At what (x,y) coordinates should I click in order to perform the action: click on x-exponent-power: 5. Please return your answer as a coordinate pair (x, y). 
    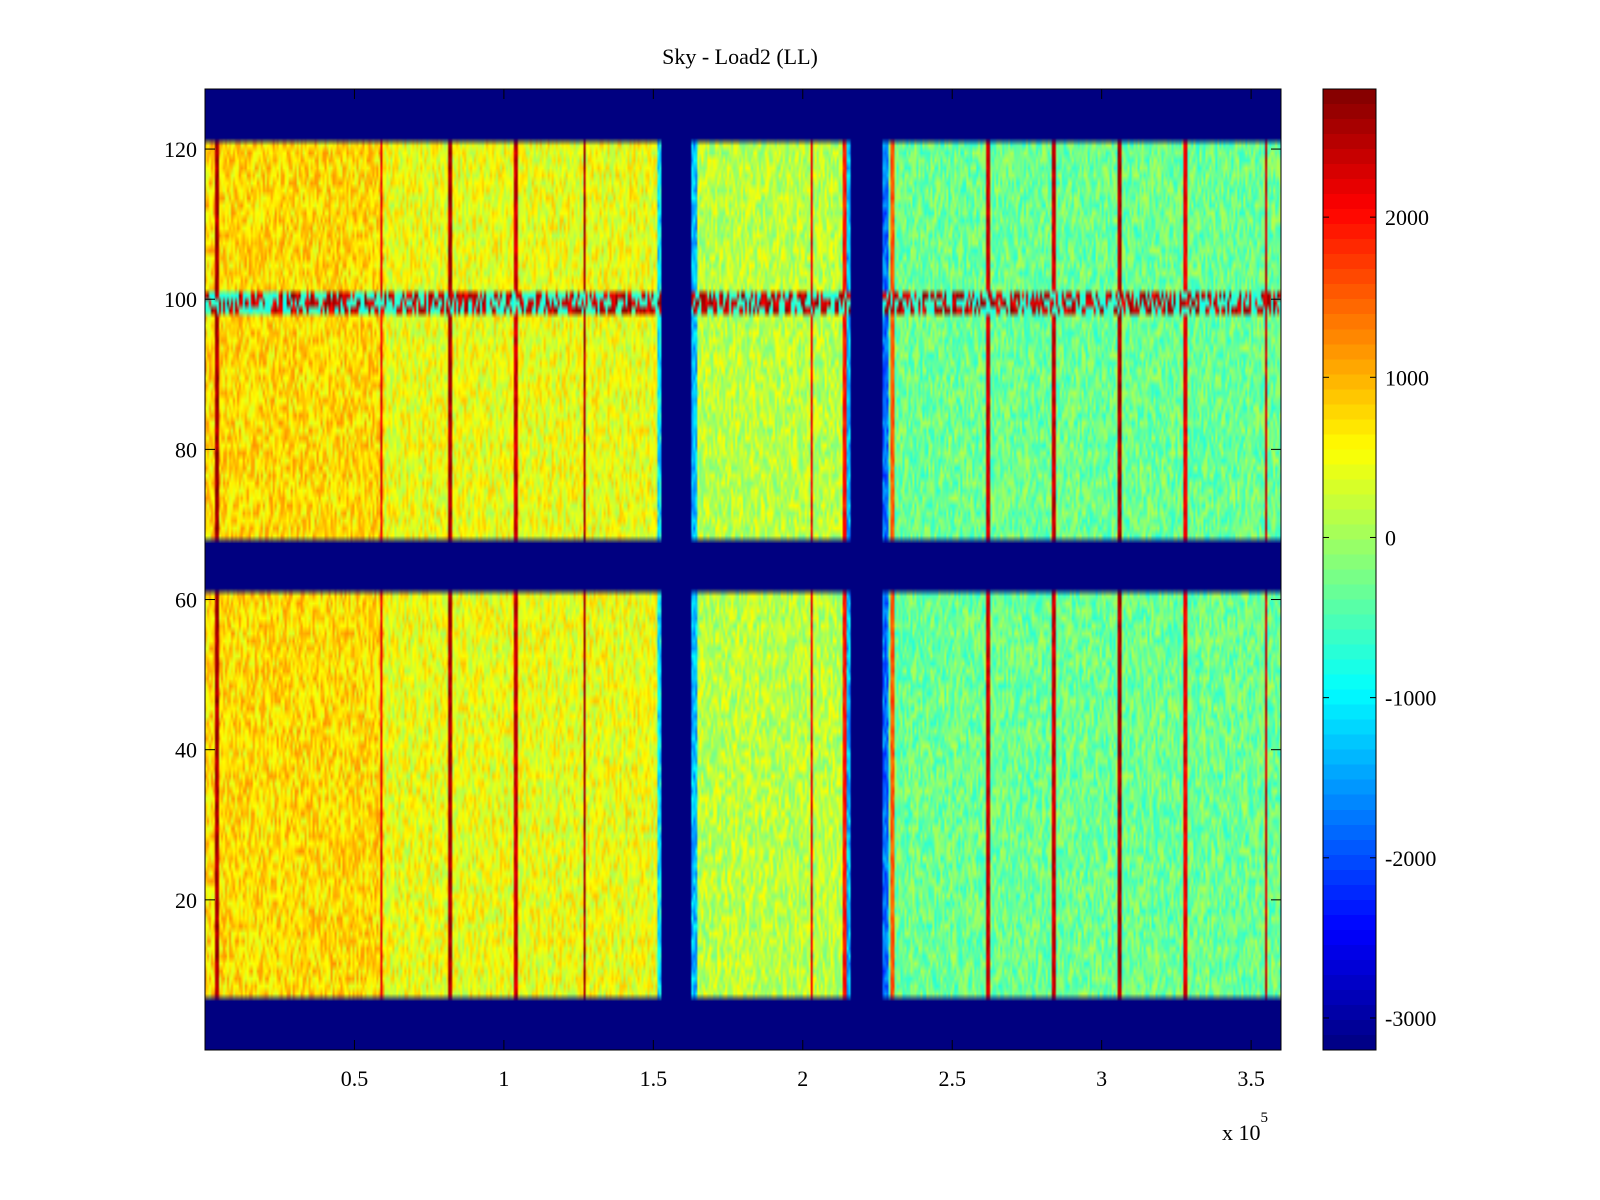
    Looking at the image, I should click on (1265, 1118).